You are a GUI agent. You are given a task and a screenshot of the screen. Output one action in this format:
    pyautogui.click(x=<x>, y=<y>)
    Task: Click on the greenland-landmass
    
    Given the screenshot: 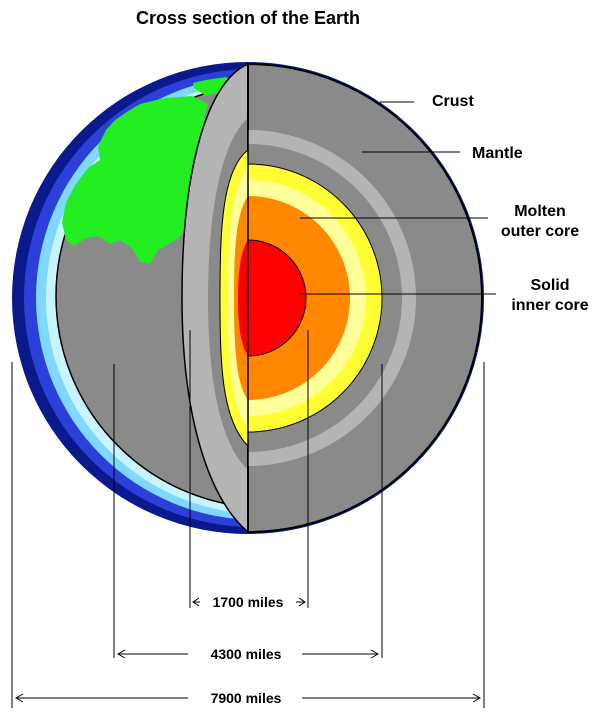 What is the action you would take?
    pyautogui.click(x=209, y=86)
    